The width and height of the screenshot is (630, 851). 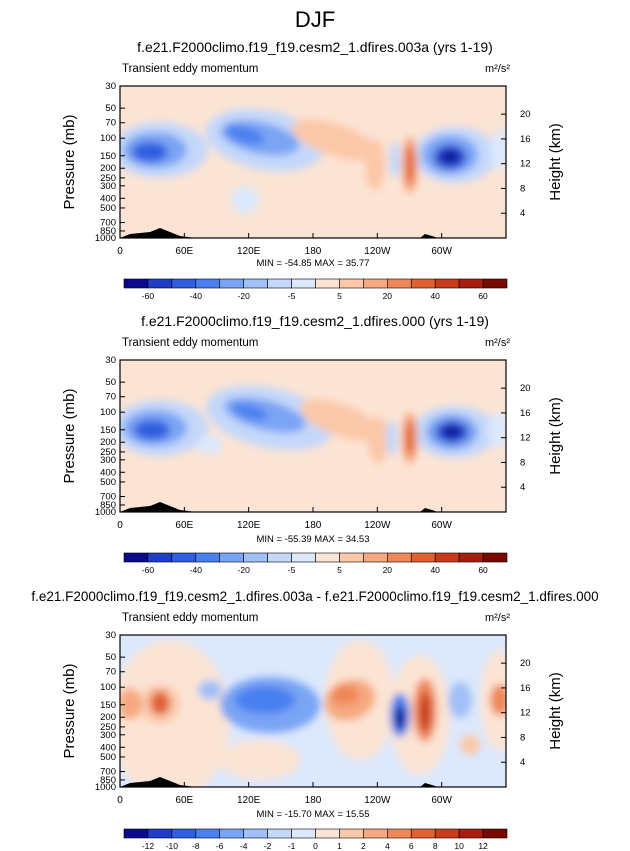 What do you see at coordinates (411, 846) in the screenshot?
I see `colorbar-label: 6` at bounding box center [411, 846].